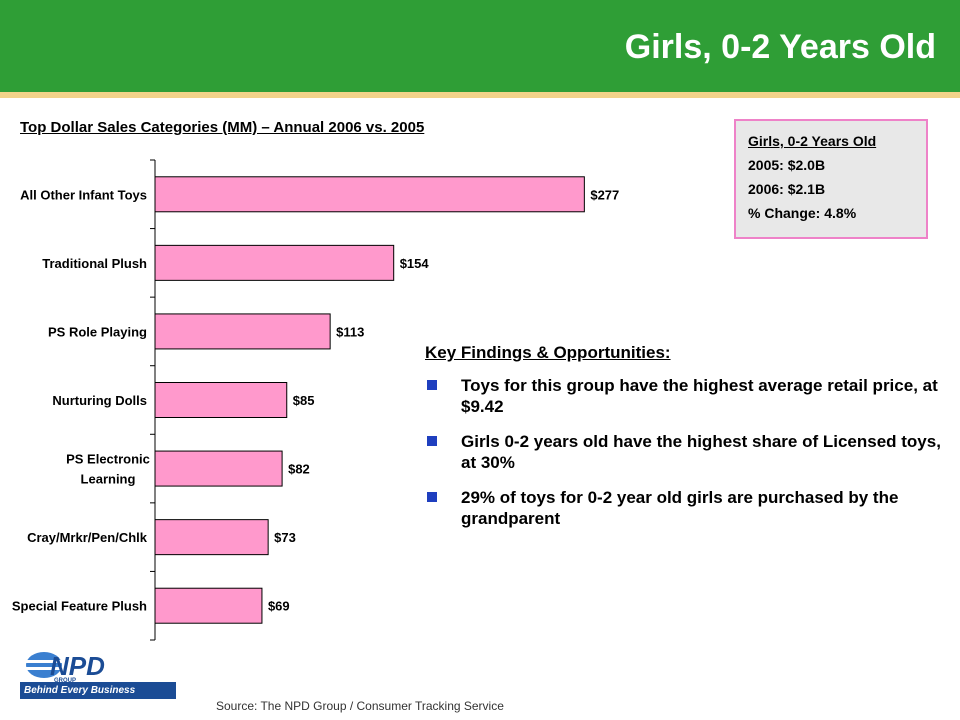 This screenshot has width=960, height=720. I want to click on data-label: $82, so click(299, 469).